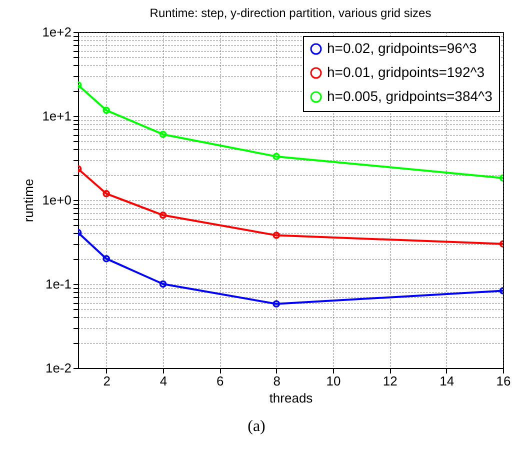 The image size is (513, 449). I want to click on y-tick-label: 1e-2, so click(58, 368).